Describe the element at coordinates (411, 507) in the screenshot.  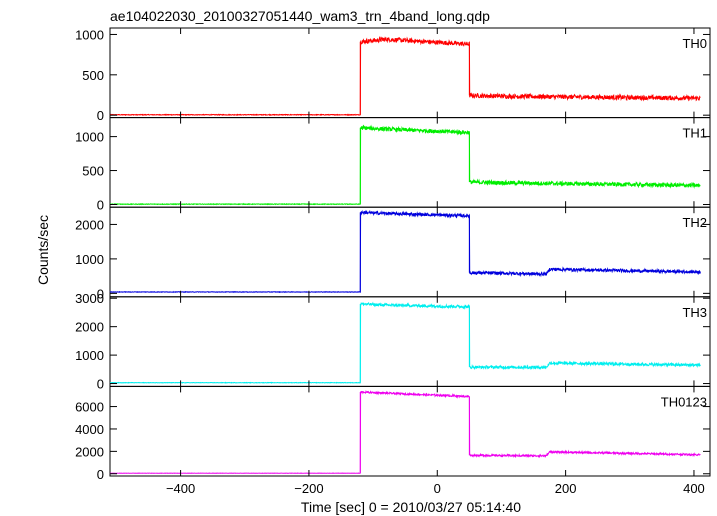
I see `x-axis-title: Time [sec] 0 = 2010/03/27 05:14:40` at that location.